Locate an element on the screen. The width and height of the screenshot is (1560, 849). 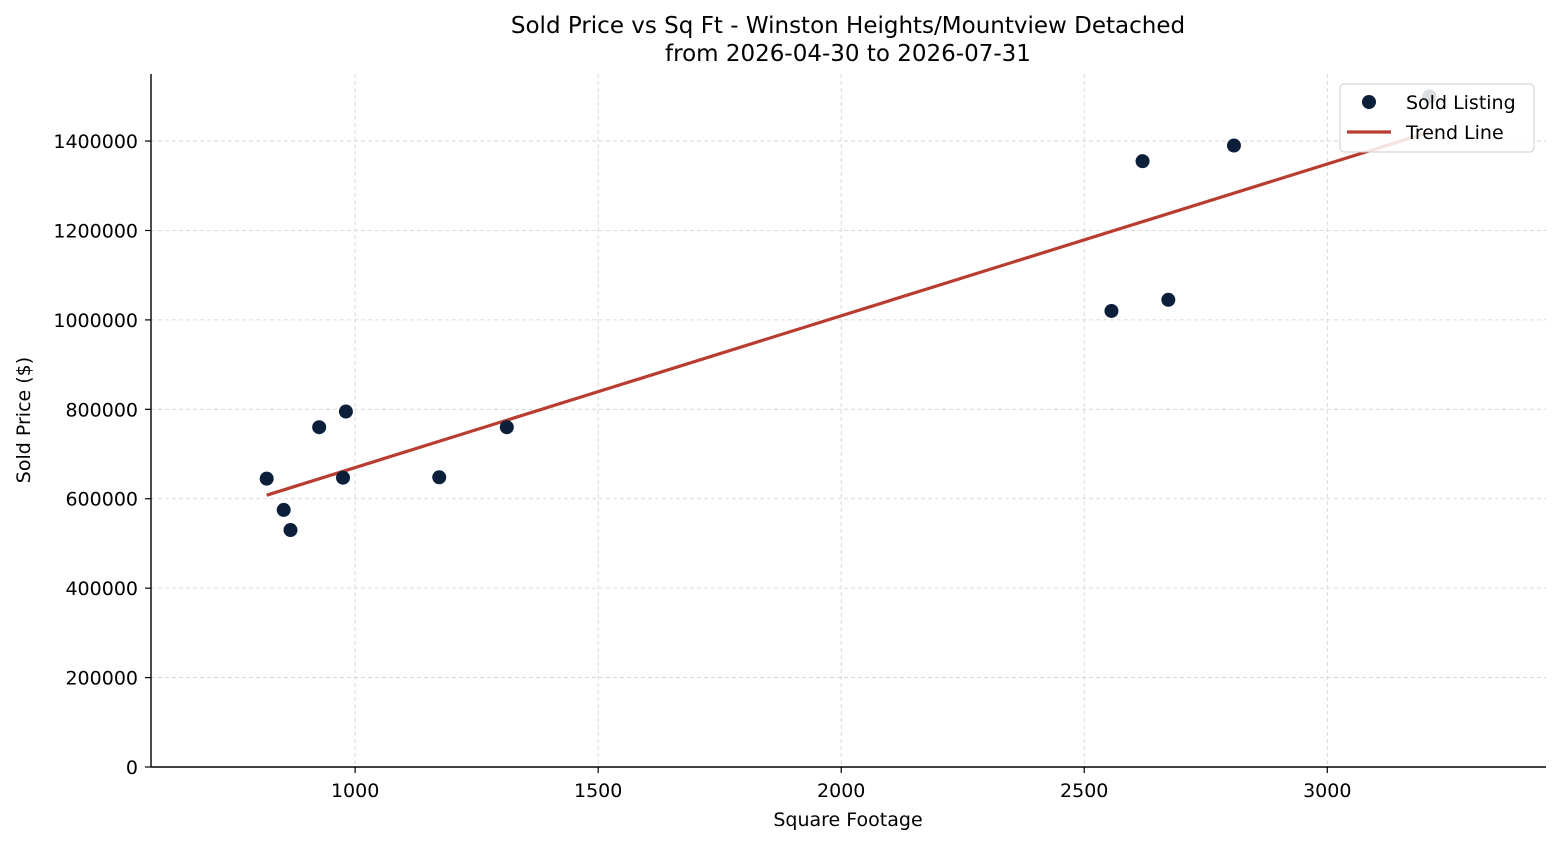
legend-box is located at coordinates (1437, 118).